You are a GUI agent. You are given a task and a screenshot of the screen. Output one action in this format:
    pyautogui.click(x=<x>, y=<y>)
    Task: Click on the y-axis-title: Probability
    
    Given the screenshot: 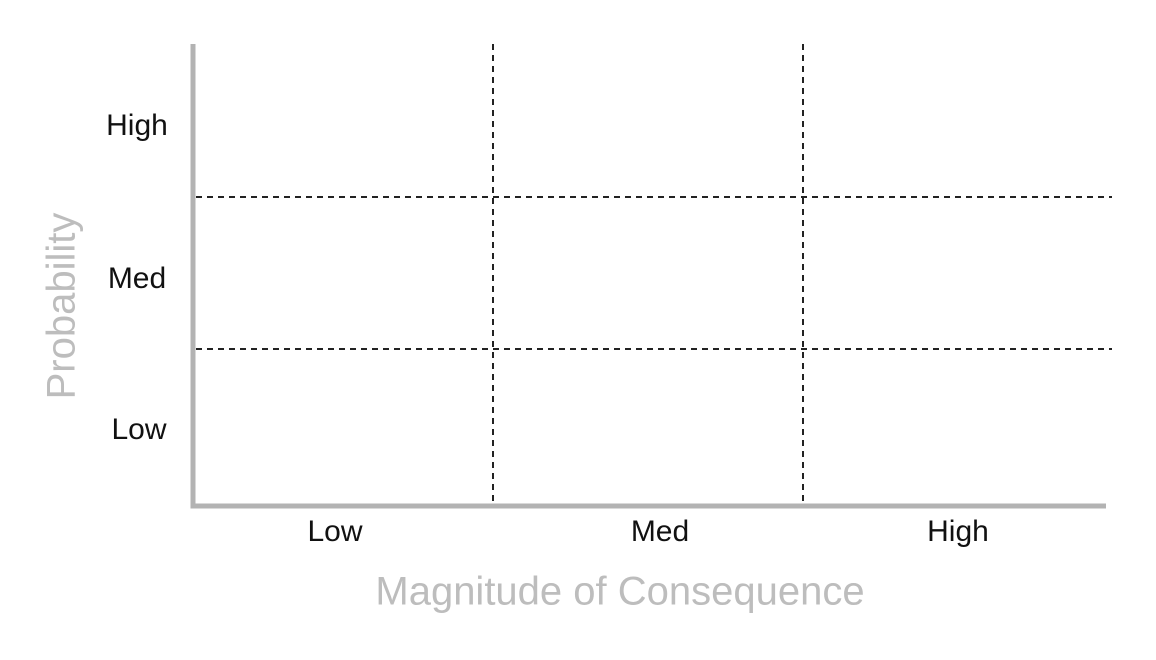 What is the action you would take?
    pyautogui.click(x=62, y=306)
    